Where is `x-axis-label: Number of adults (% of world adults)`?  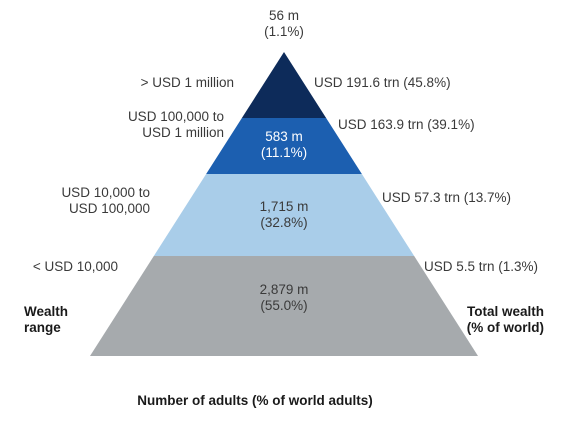
x-axis-label: Number of adults (% of world adults) is located at coordinates (255, 400).